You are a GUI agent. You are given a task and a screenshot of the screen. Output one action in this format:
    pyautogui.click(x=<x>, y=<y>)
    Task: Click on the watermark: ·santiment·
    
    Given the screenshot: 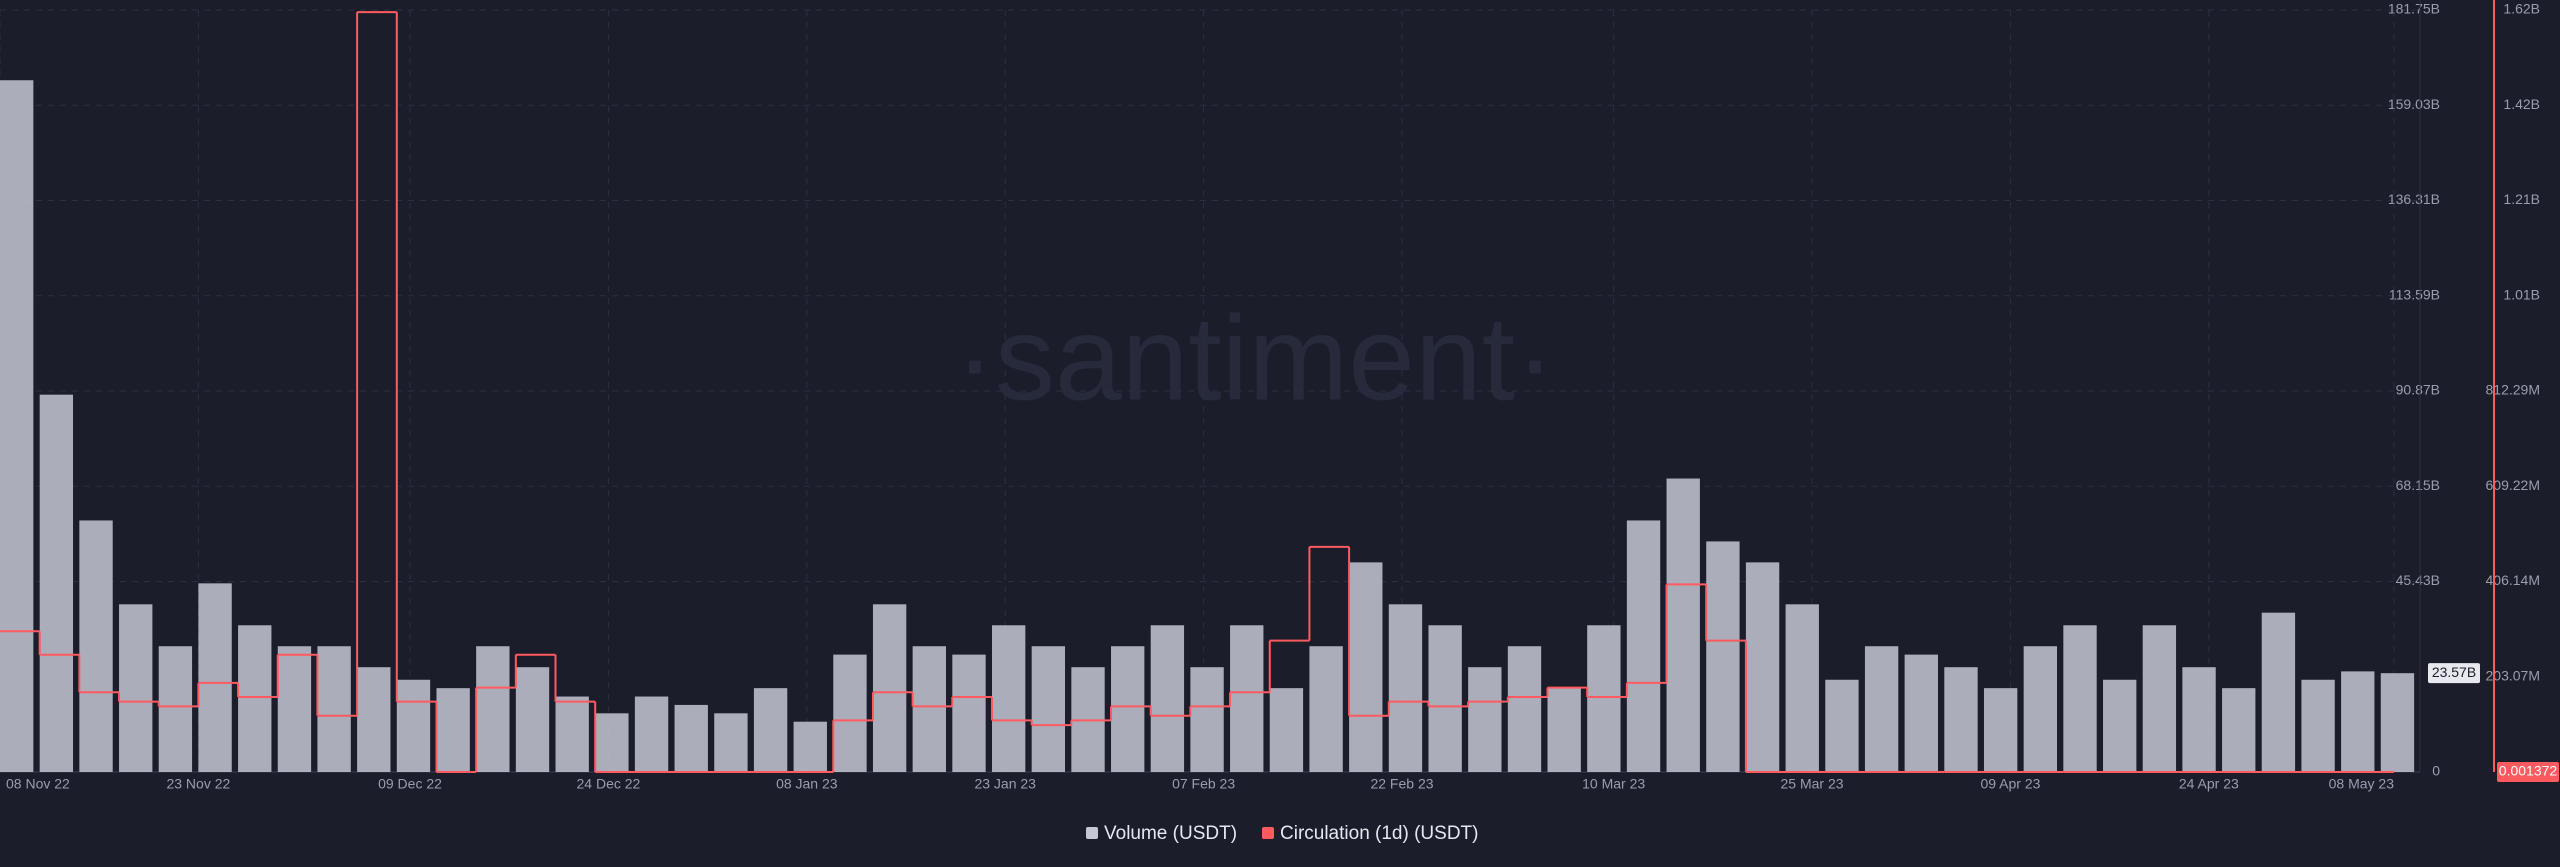 What is the action you would take?
    pyautogui.click(x=1255, y=359)
    